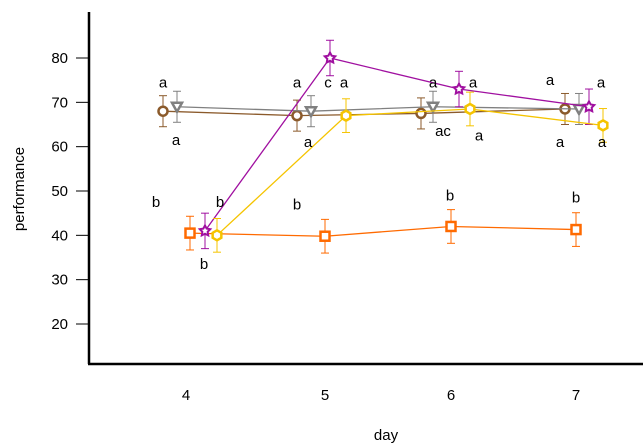  Describe the element at coordinates (59, 102) in the screenshot. I see `y-tick-label: 70` at that location.